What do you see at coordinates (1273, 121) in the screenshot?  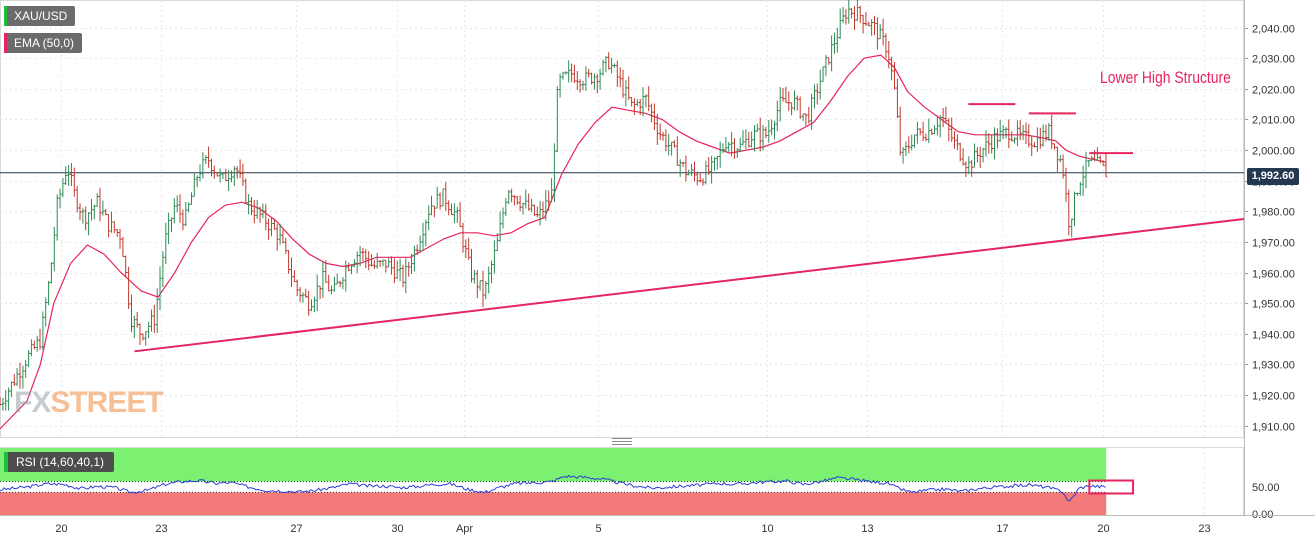 I see `price-tick-label: 2,010.00` at bounding box center [1273, 121].